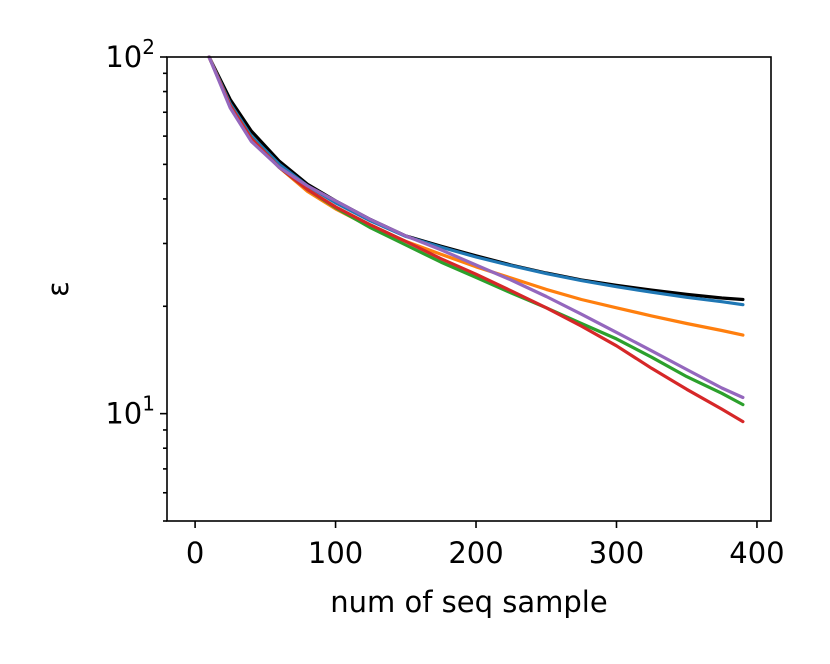 The image size is (830, 664). Describe the element at coordinates (195, 553) in the screenshot. I see `x-tick-label: 0` at that location.